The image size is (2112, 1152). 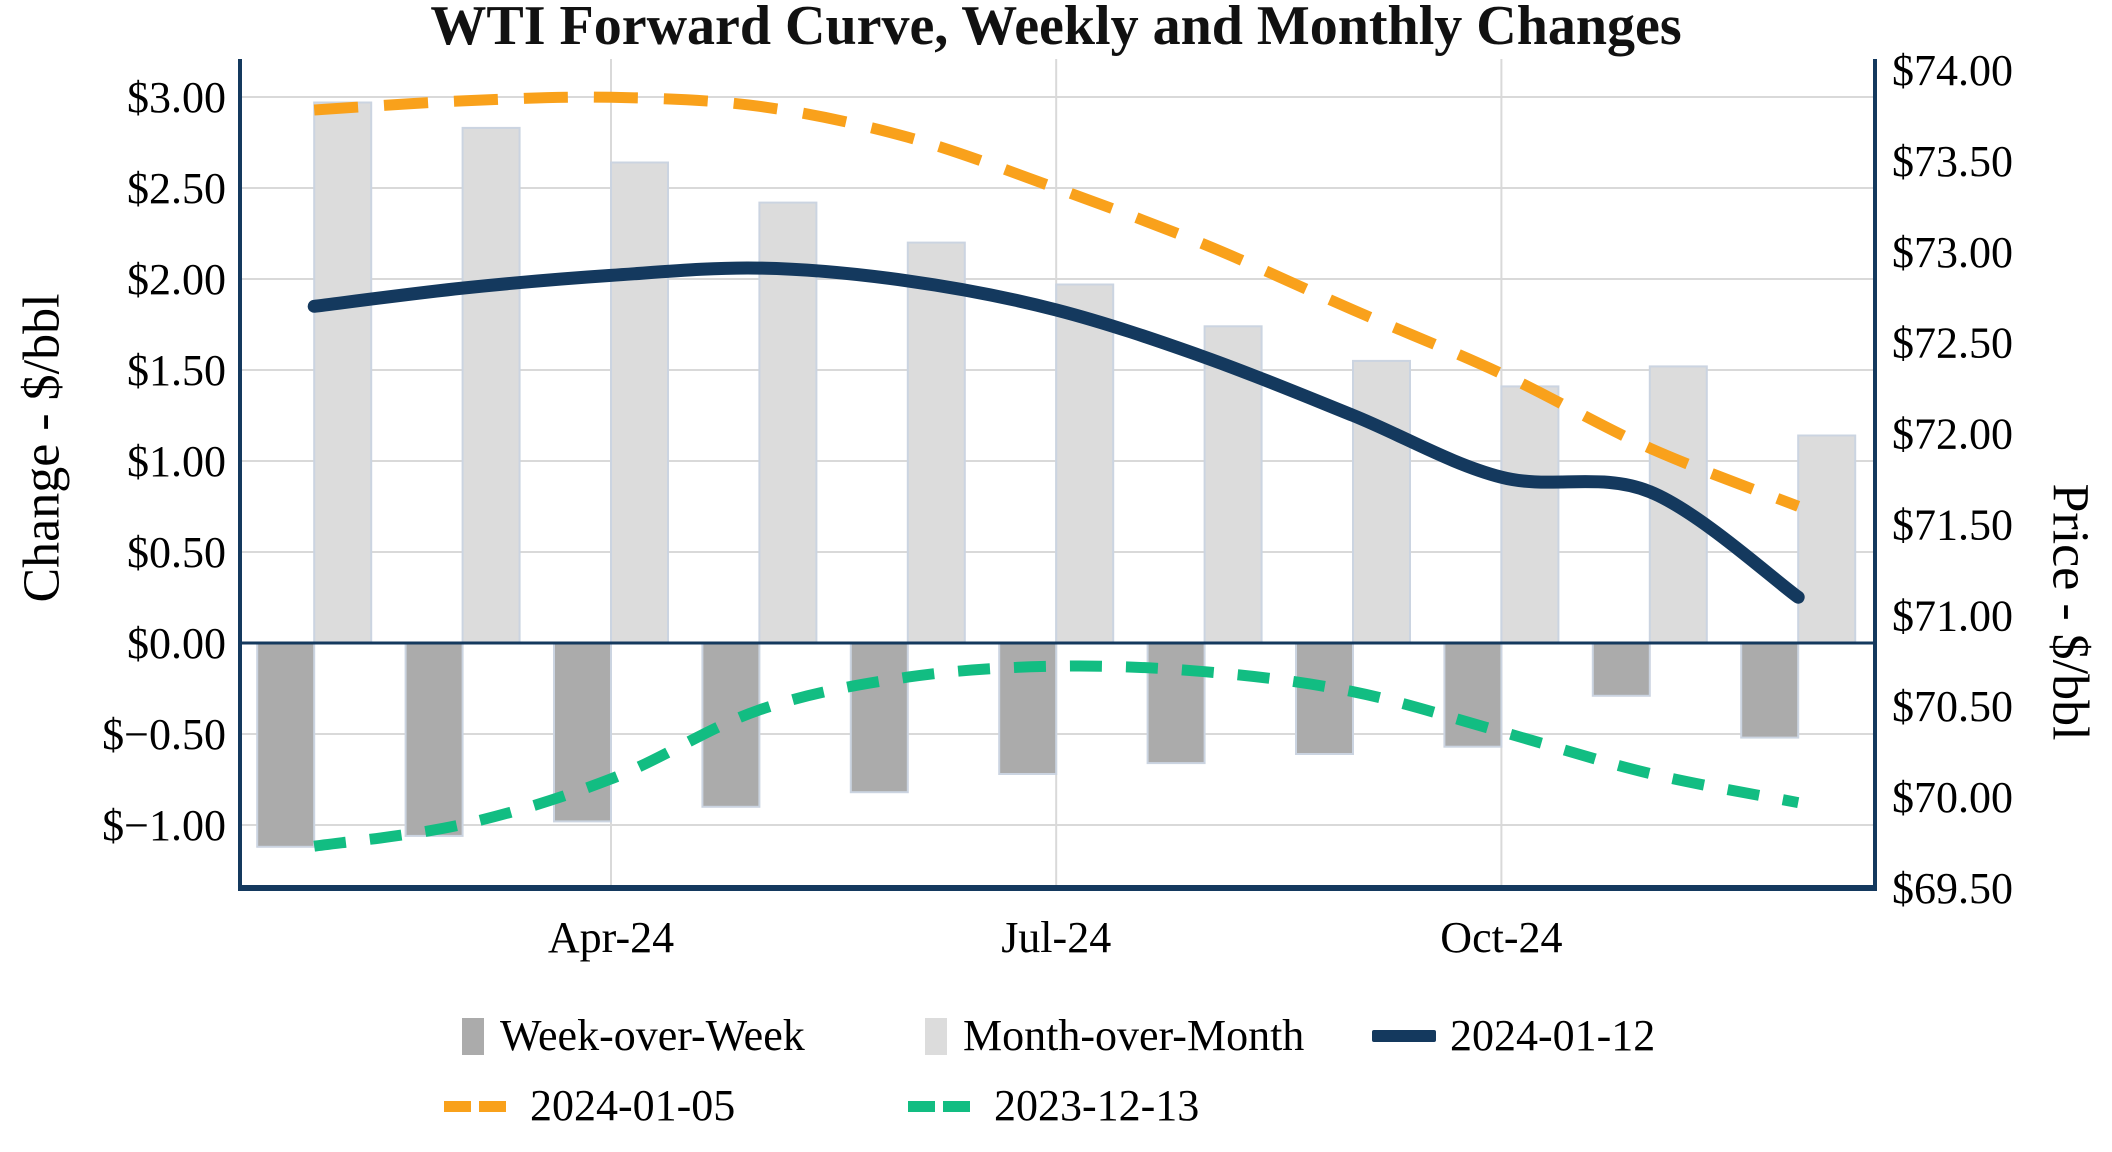 I want to click on legend-item-week-over-week: Week-over-Week, so click(x=633, y=1036).